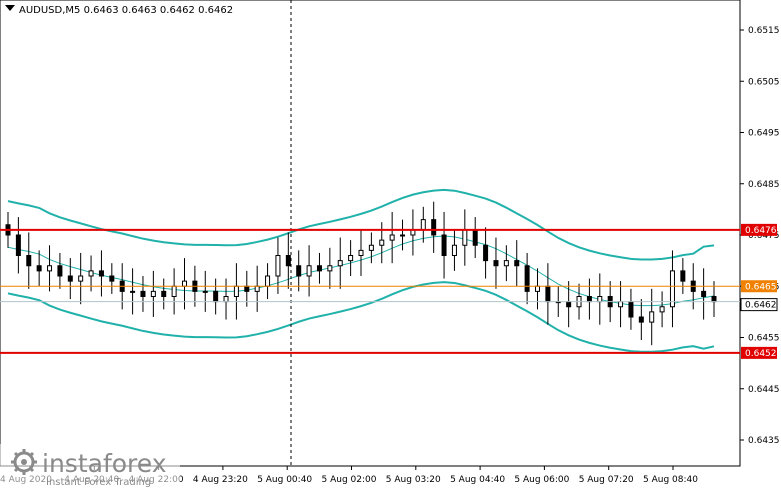 The height and width of the screenshot is (493, 781). Describe the element at coordinates (361, 317) in the screenshot. I see `bollinger-lower-band` at that location.